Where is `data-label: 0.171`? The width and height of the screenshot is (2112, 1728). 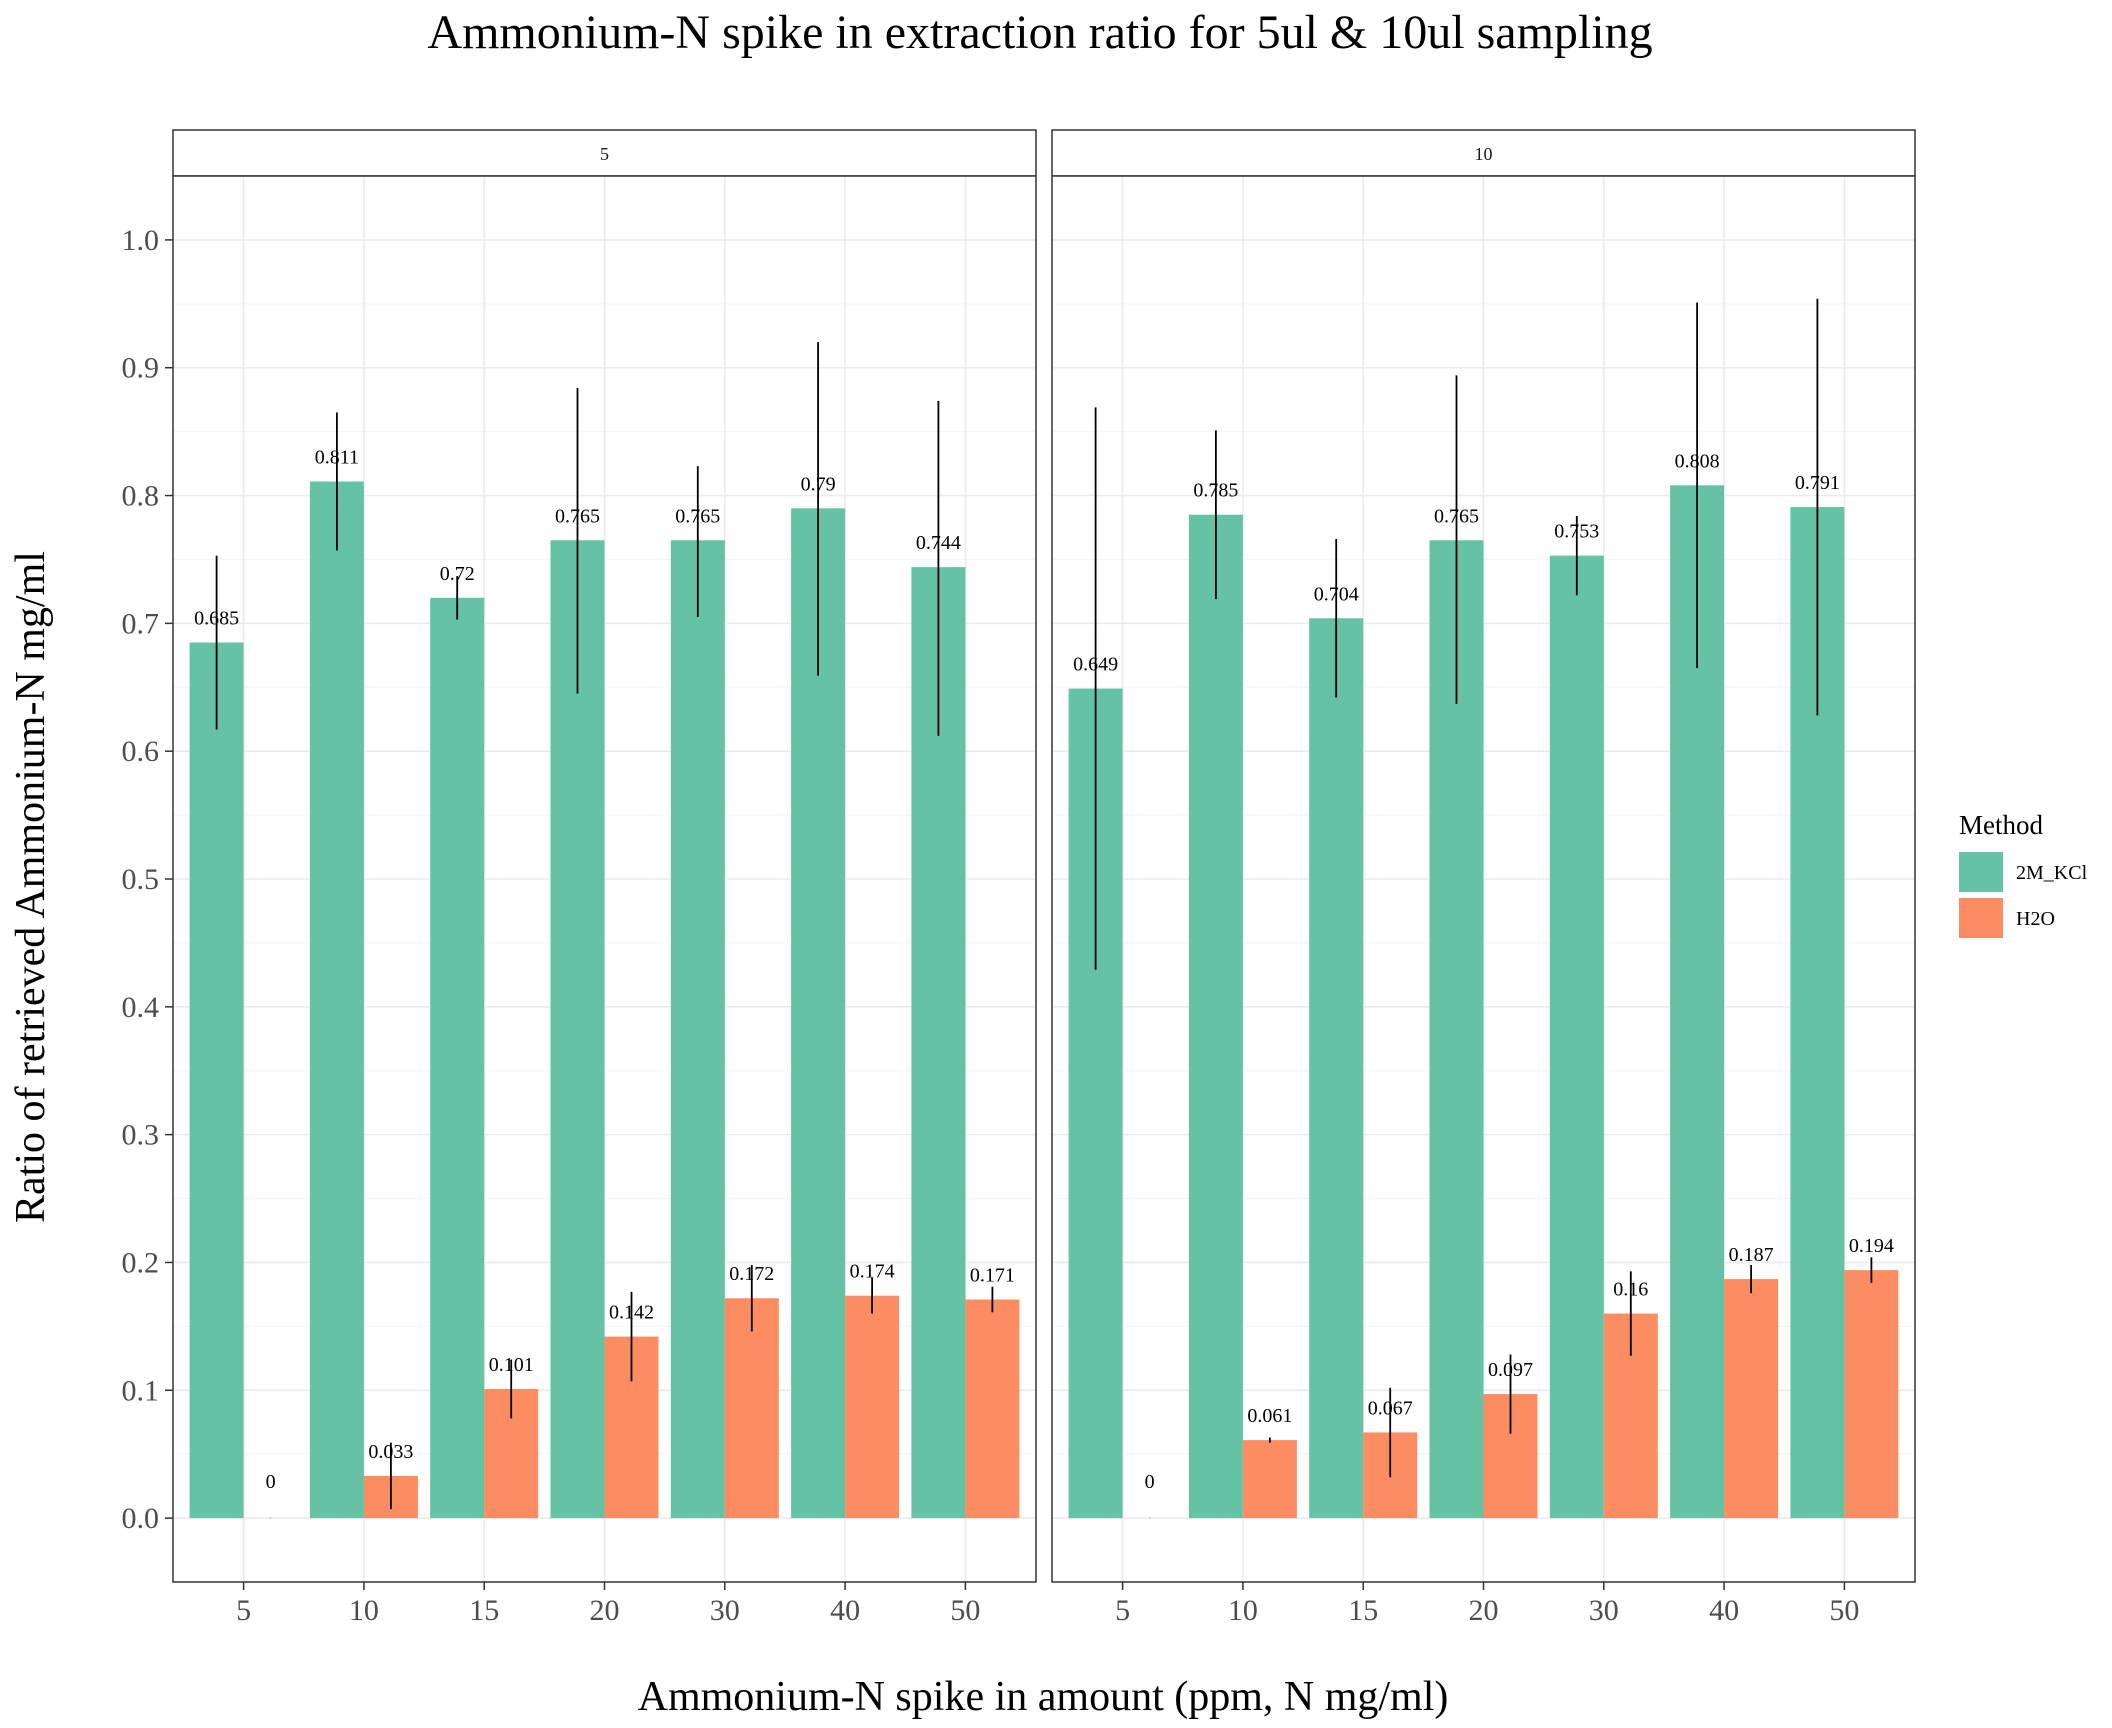 data-label: 0.171 is located at coordinates (992, 1276).